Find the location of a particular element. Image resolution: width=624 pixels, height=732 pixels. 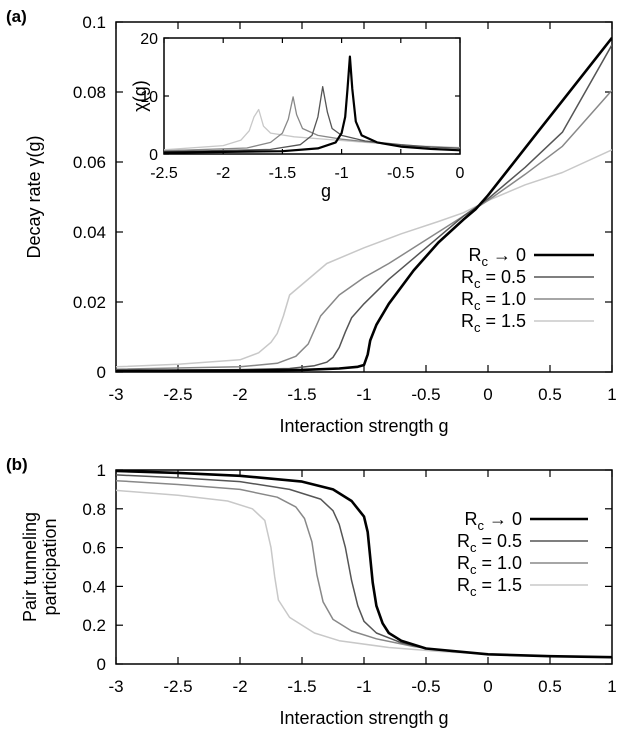

legend-label-b-3: Rc = 1.5 is located at coordinates (489, 587).